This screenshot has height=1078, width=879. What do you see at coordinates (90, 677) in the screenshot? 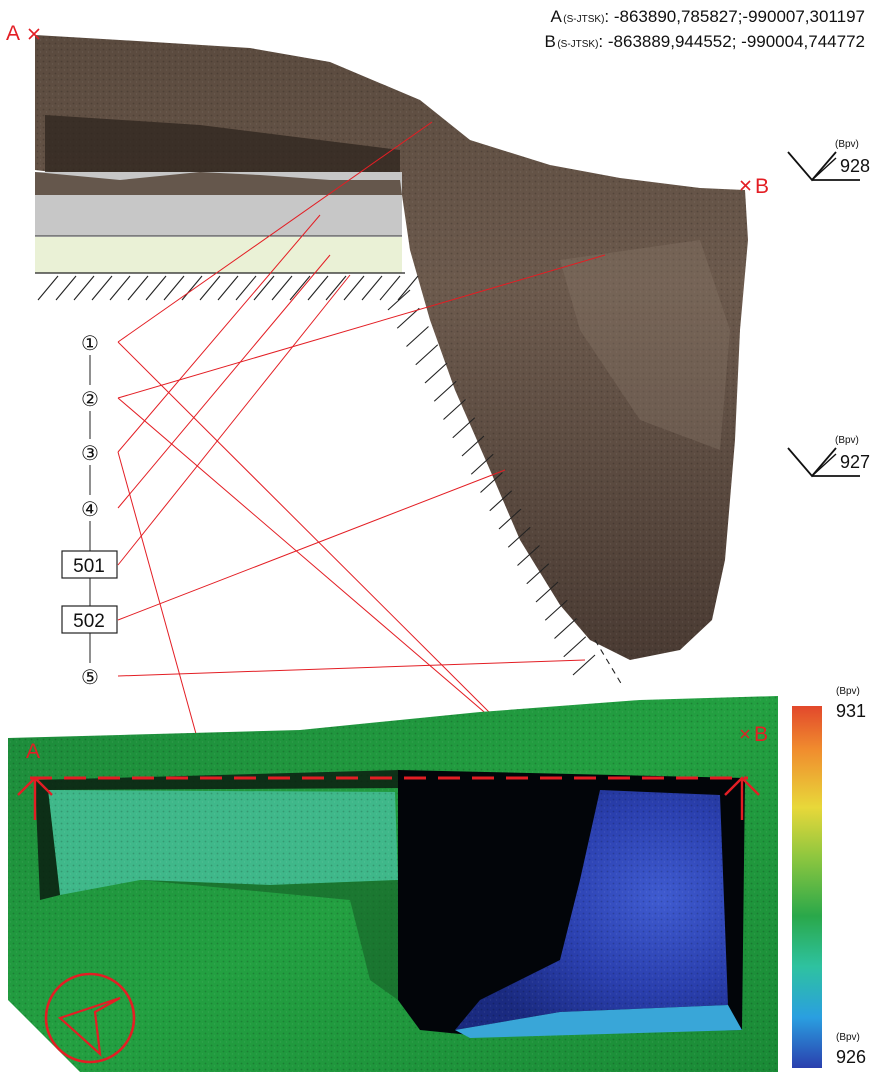
I see `layer-5: ⑤` at bounding box center [90, 677].